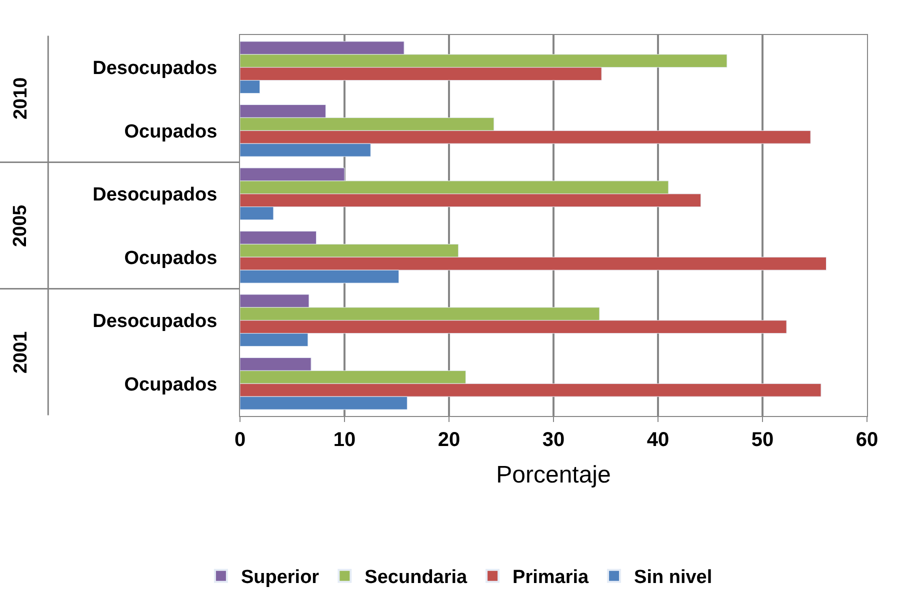 The width and height of the screenshot is (913, 607). I want to click on legend-label: Sin nivel, so click(673, 577).